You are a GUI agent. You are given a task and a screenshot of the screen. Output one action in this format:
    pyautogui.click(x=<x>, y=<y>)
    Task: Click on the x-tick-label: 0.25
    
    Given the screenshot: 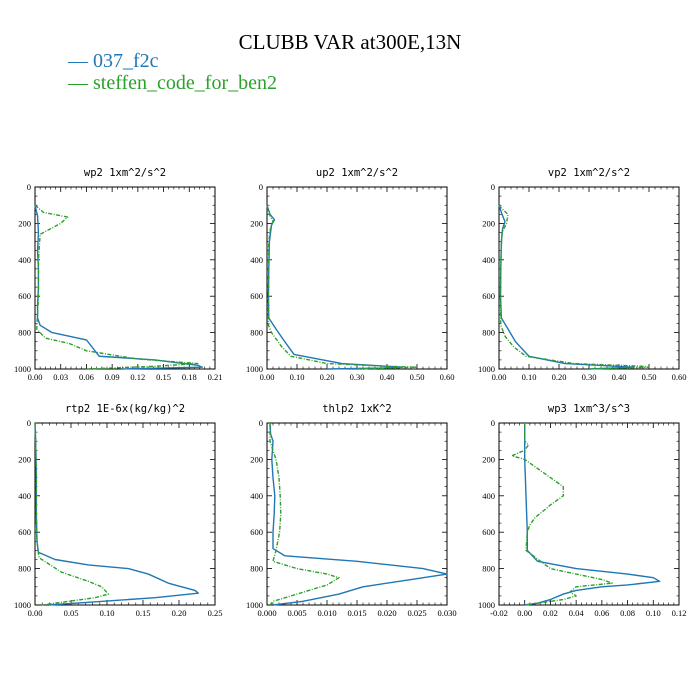 What is the action you would take?
    pyautogui.click(x=215, y=613)
    